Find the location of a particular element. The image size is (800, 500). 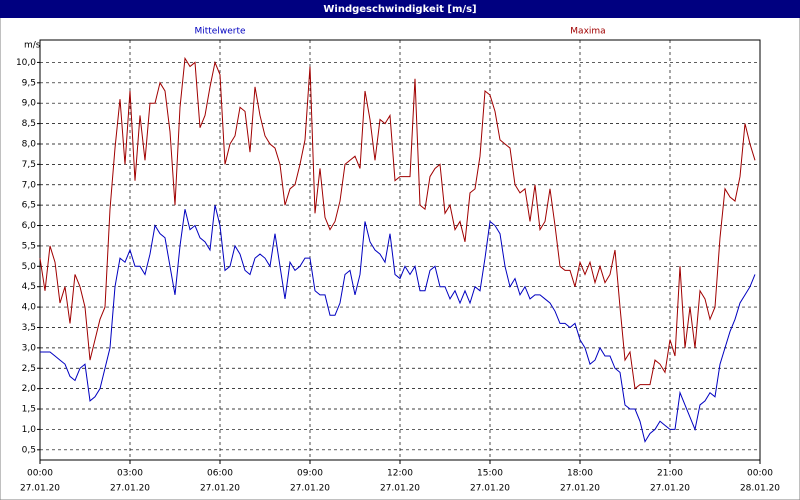

legend-entry: Maxima is located at coordinates (587, 32).